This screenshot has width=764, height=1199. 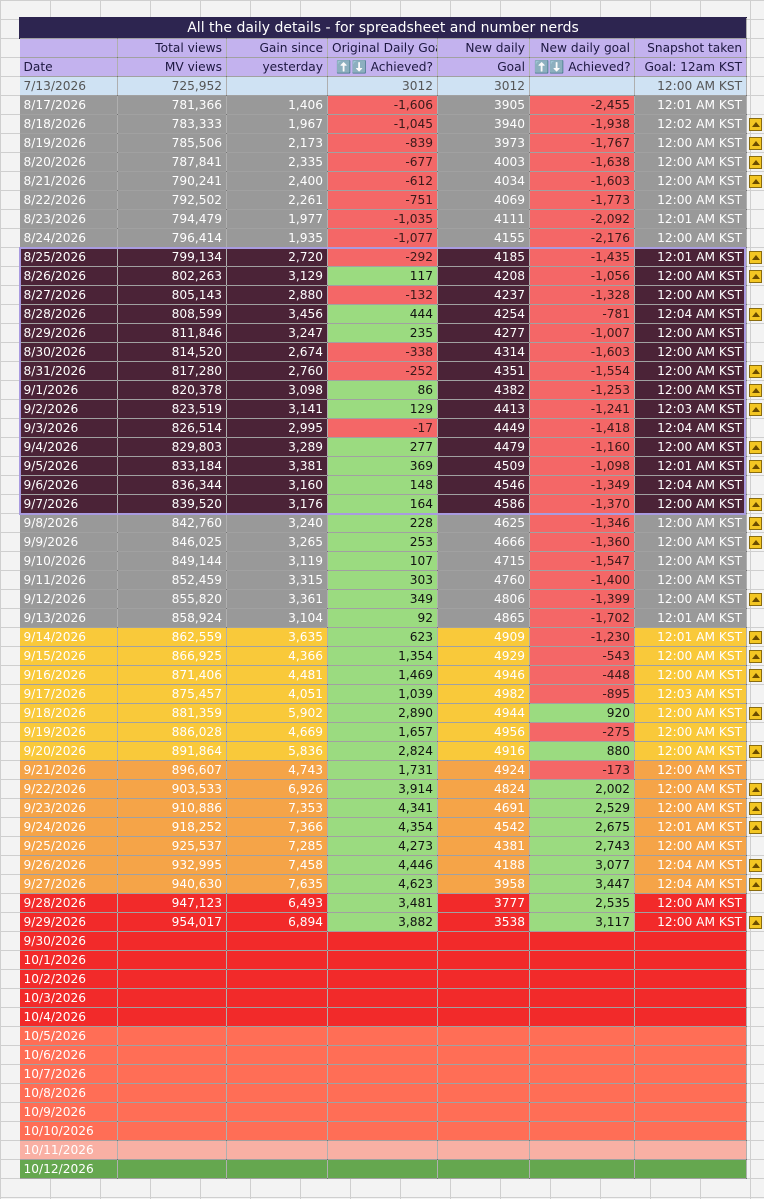 I want to click on cell-orig: -17, so click(x=382, y=428).